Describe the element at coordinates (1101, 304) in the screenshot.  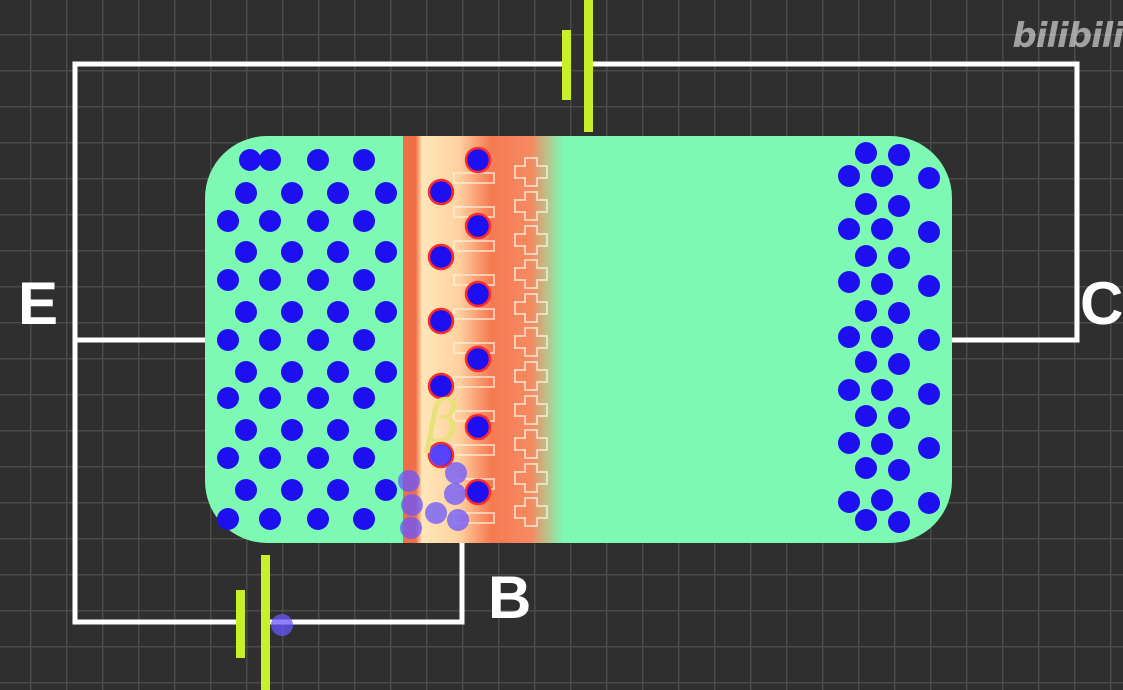
I see `collector-label: C` at that location.